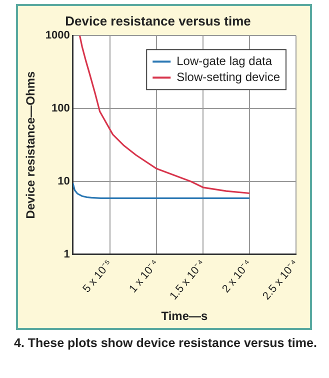 The height and width of the screenshot is (378, 329). Describe the element at coordinates (158, 20) in the screenshot. I see `chart-title: Device resistance versus time` at that location.